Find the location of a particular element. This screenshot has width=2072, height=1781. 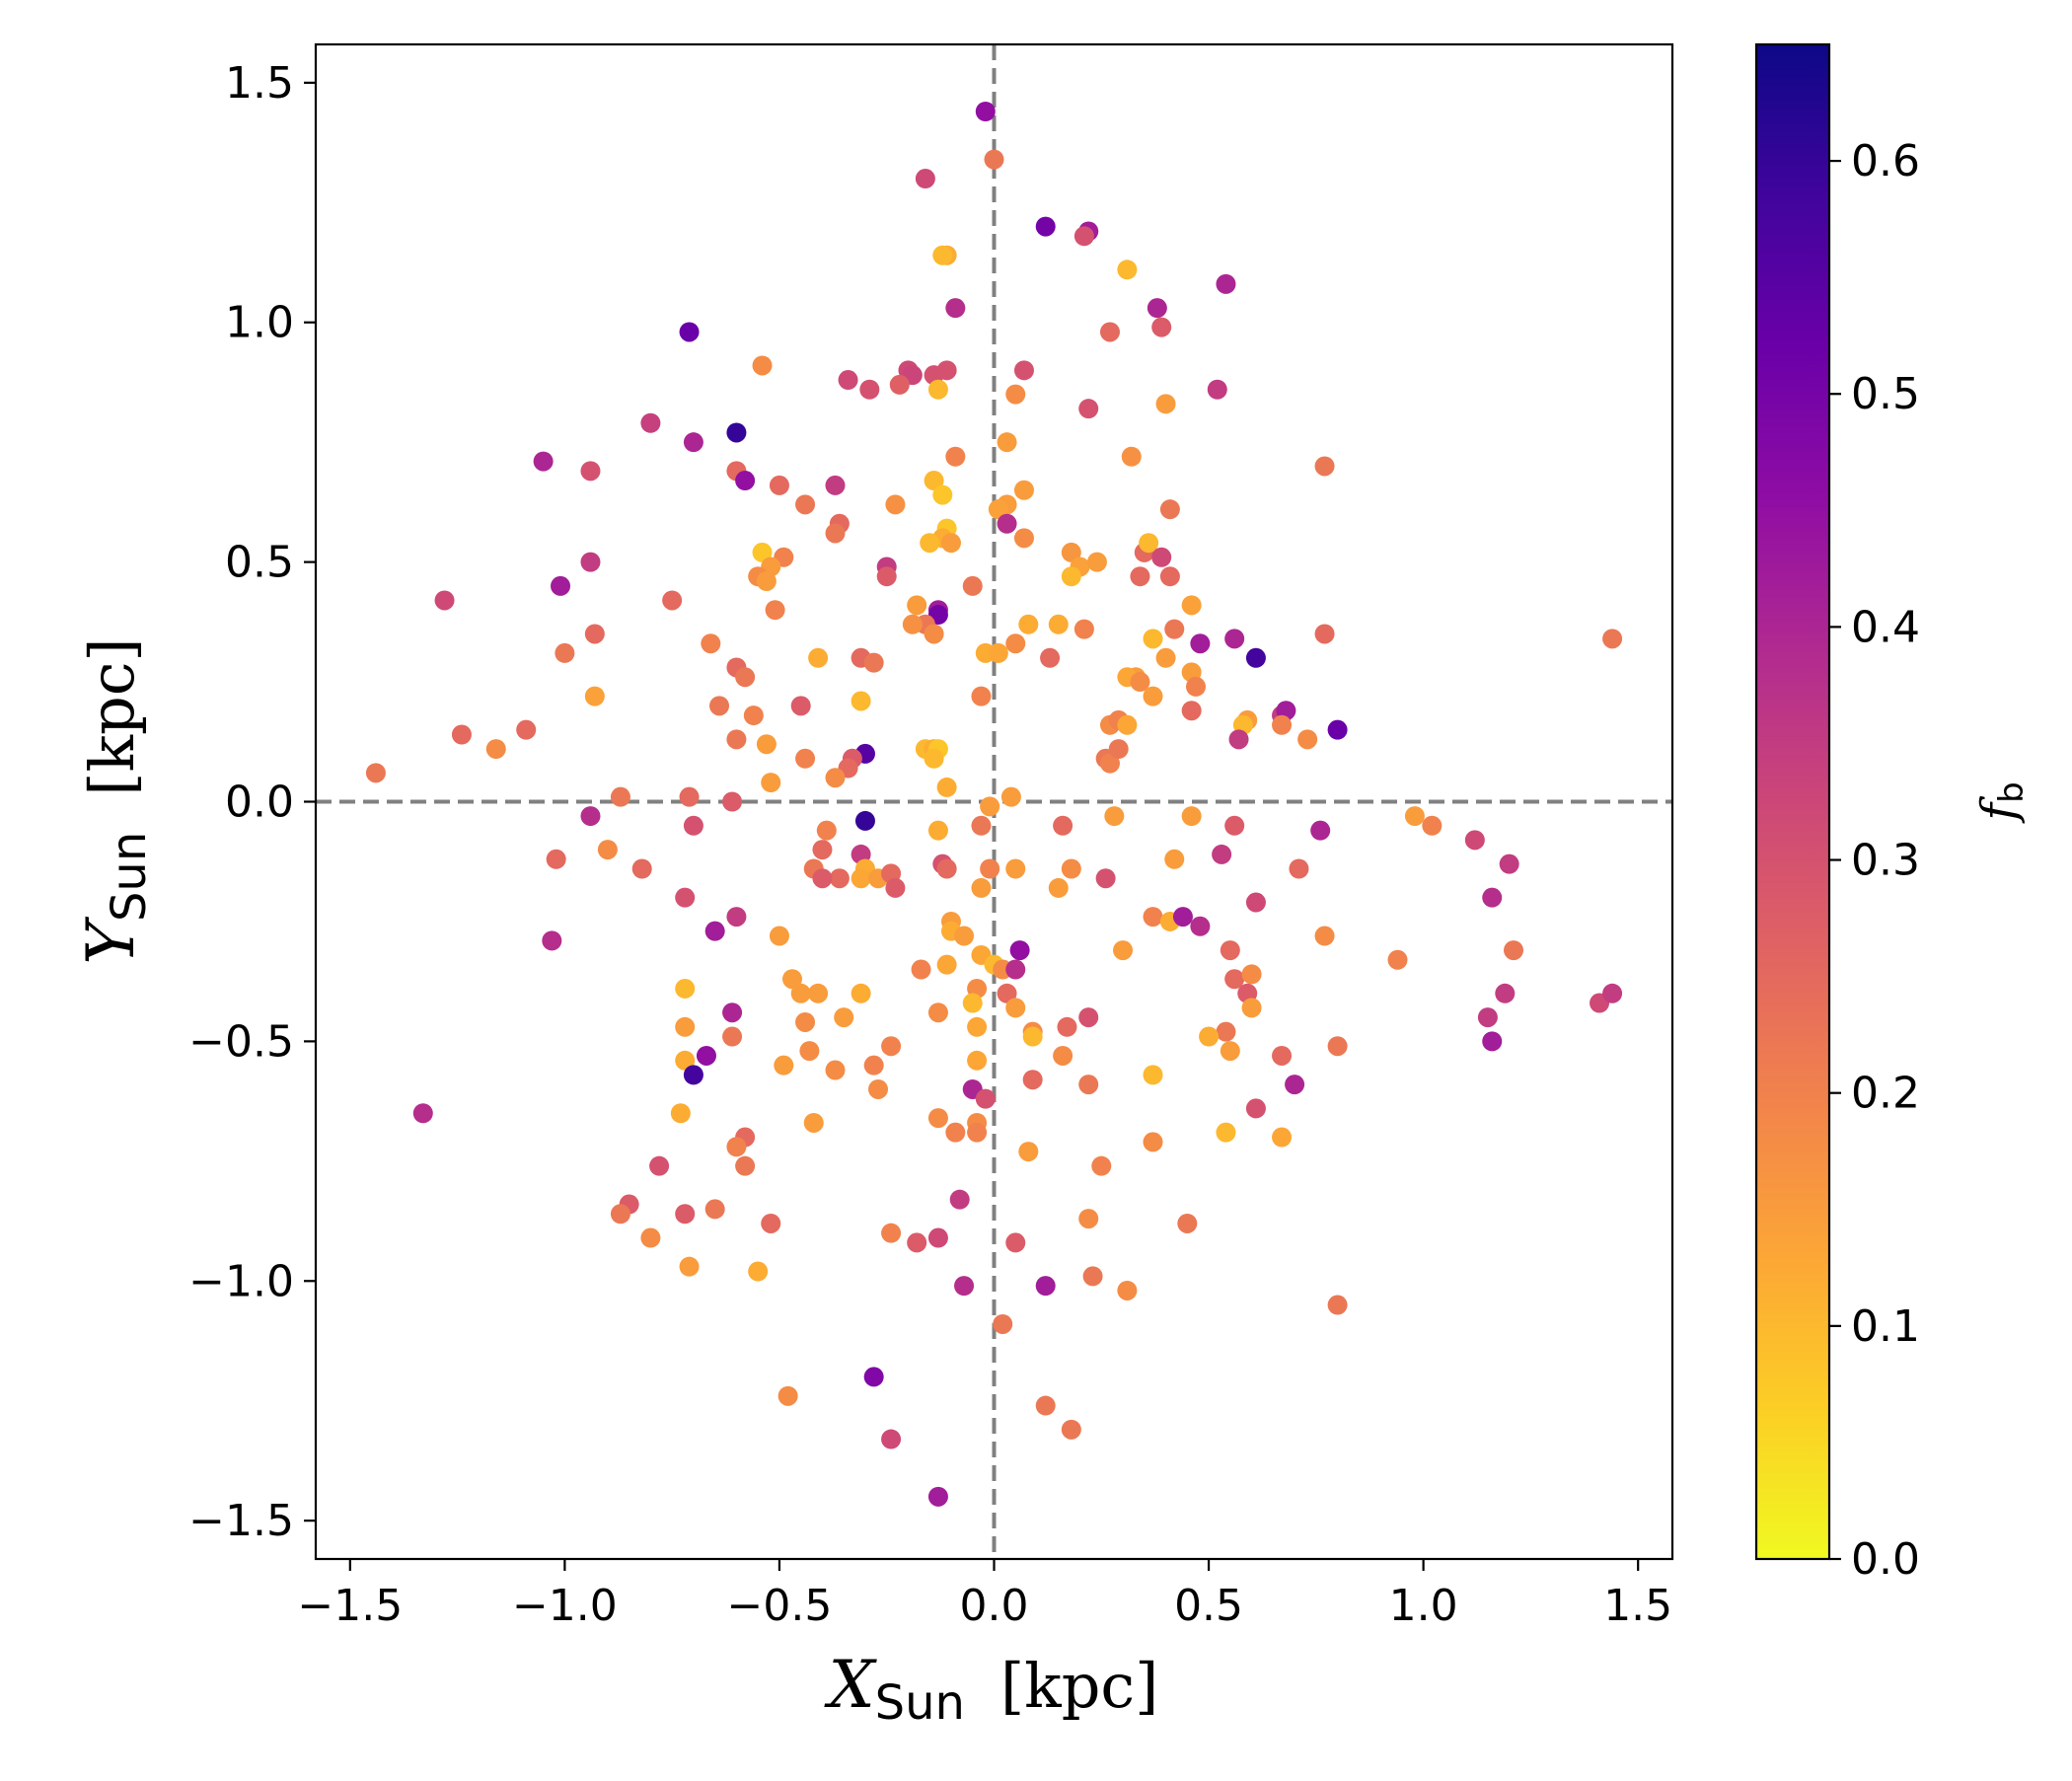

x-tick-label: −1.5 is located at coordinates (350, 1606).